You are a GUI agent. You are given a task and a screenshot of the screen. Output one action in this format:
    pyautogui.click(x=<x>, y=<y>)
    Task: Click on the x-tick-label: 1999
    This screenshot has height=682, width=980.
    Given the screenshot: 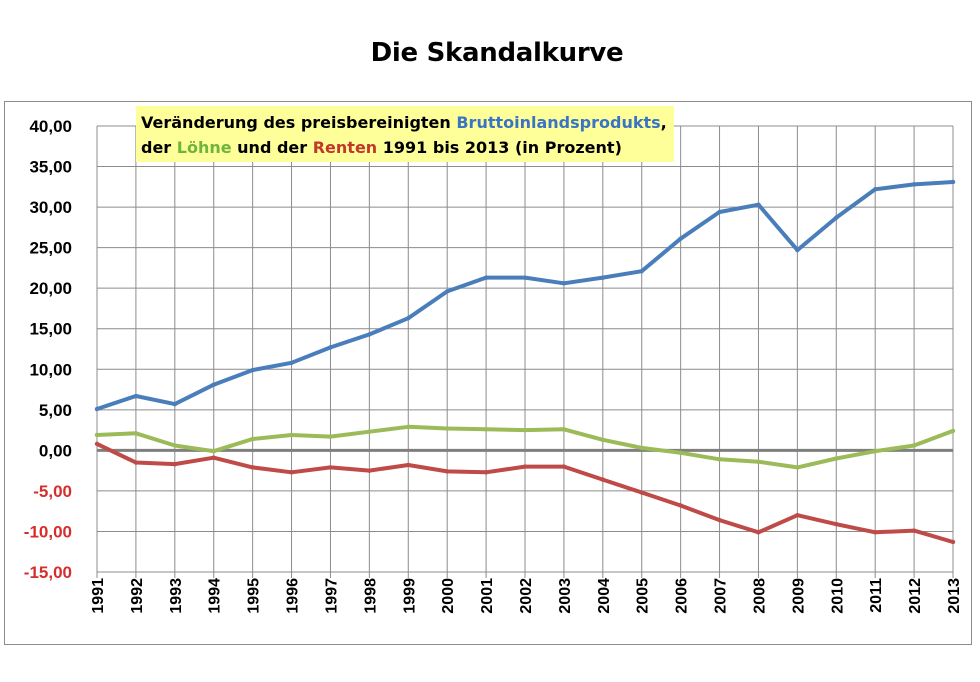 What is the action you would take?
    pyautogui.click(x=409, y=596)
    